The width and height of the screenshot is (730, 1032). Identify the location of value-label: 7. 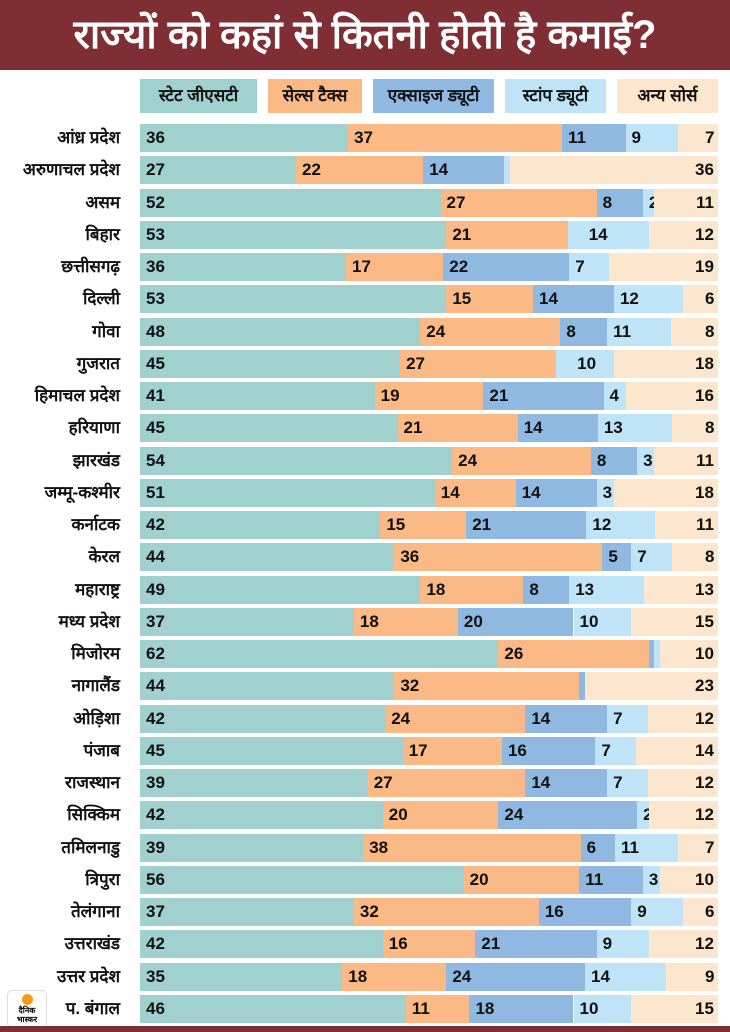
(642, 557).